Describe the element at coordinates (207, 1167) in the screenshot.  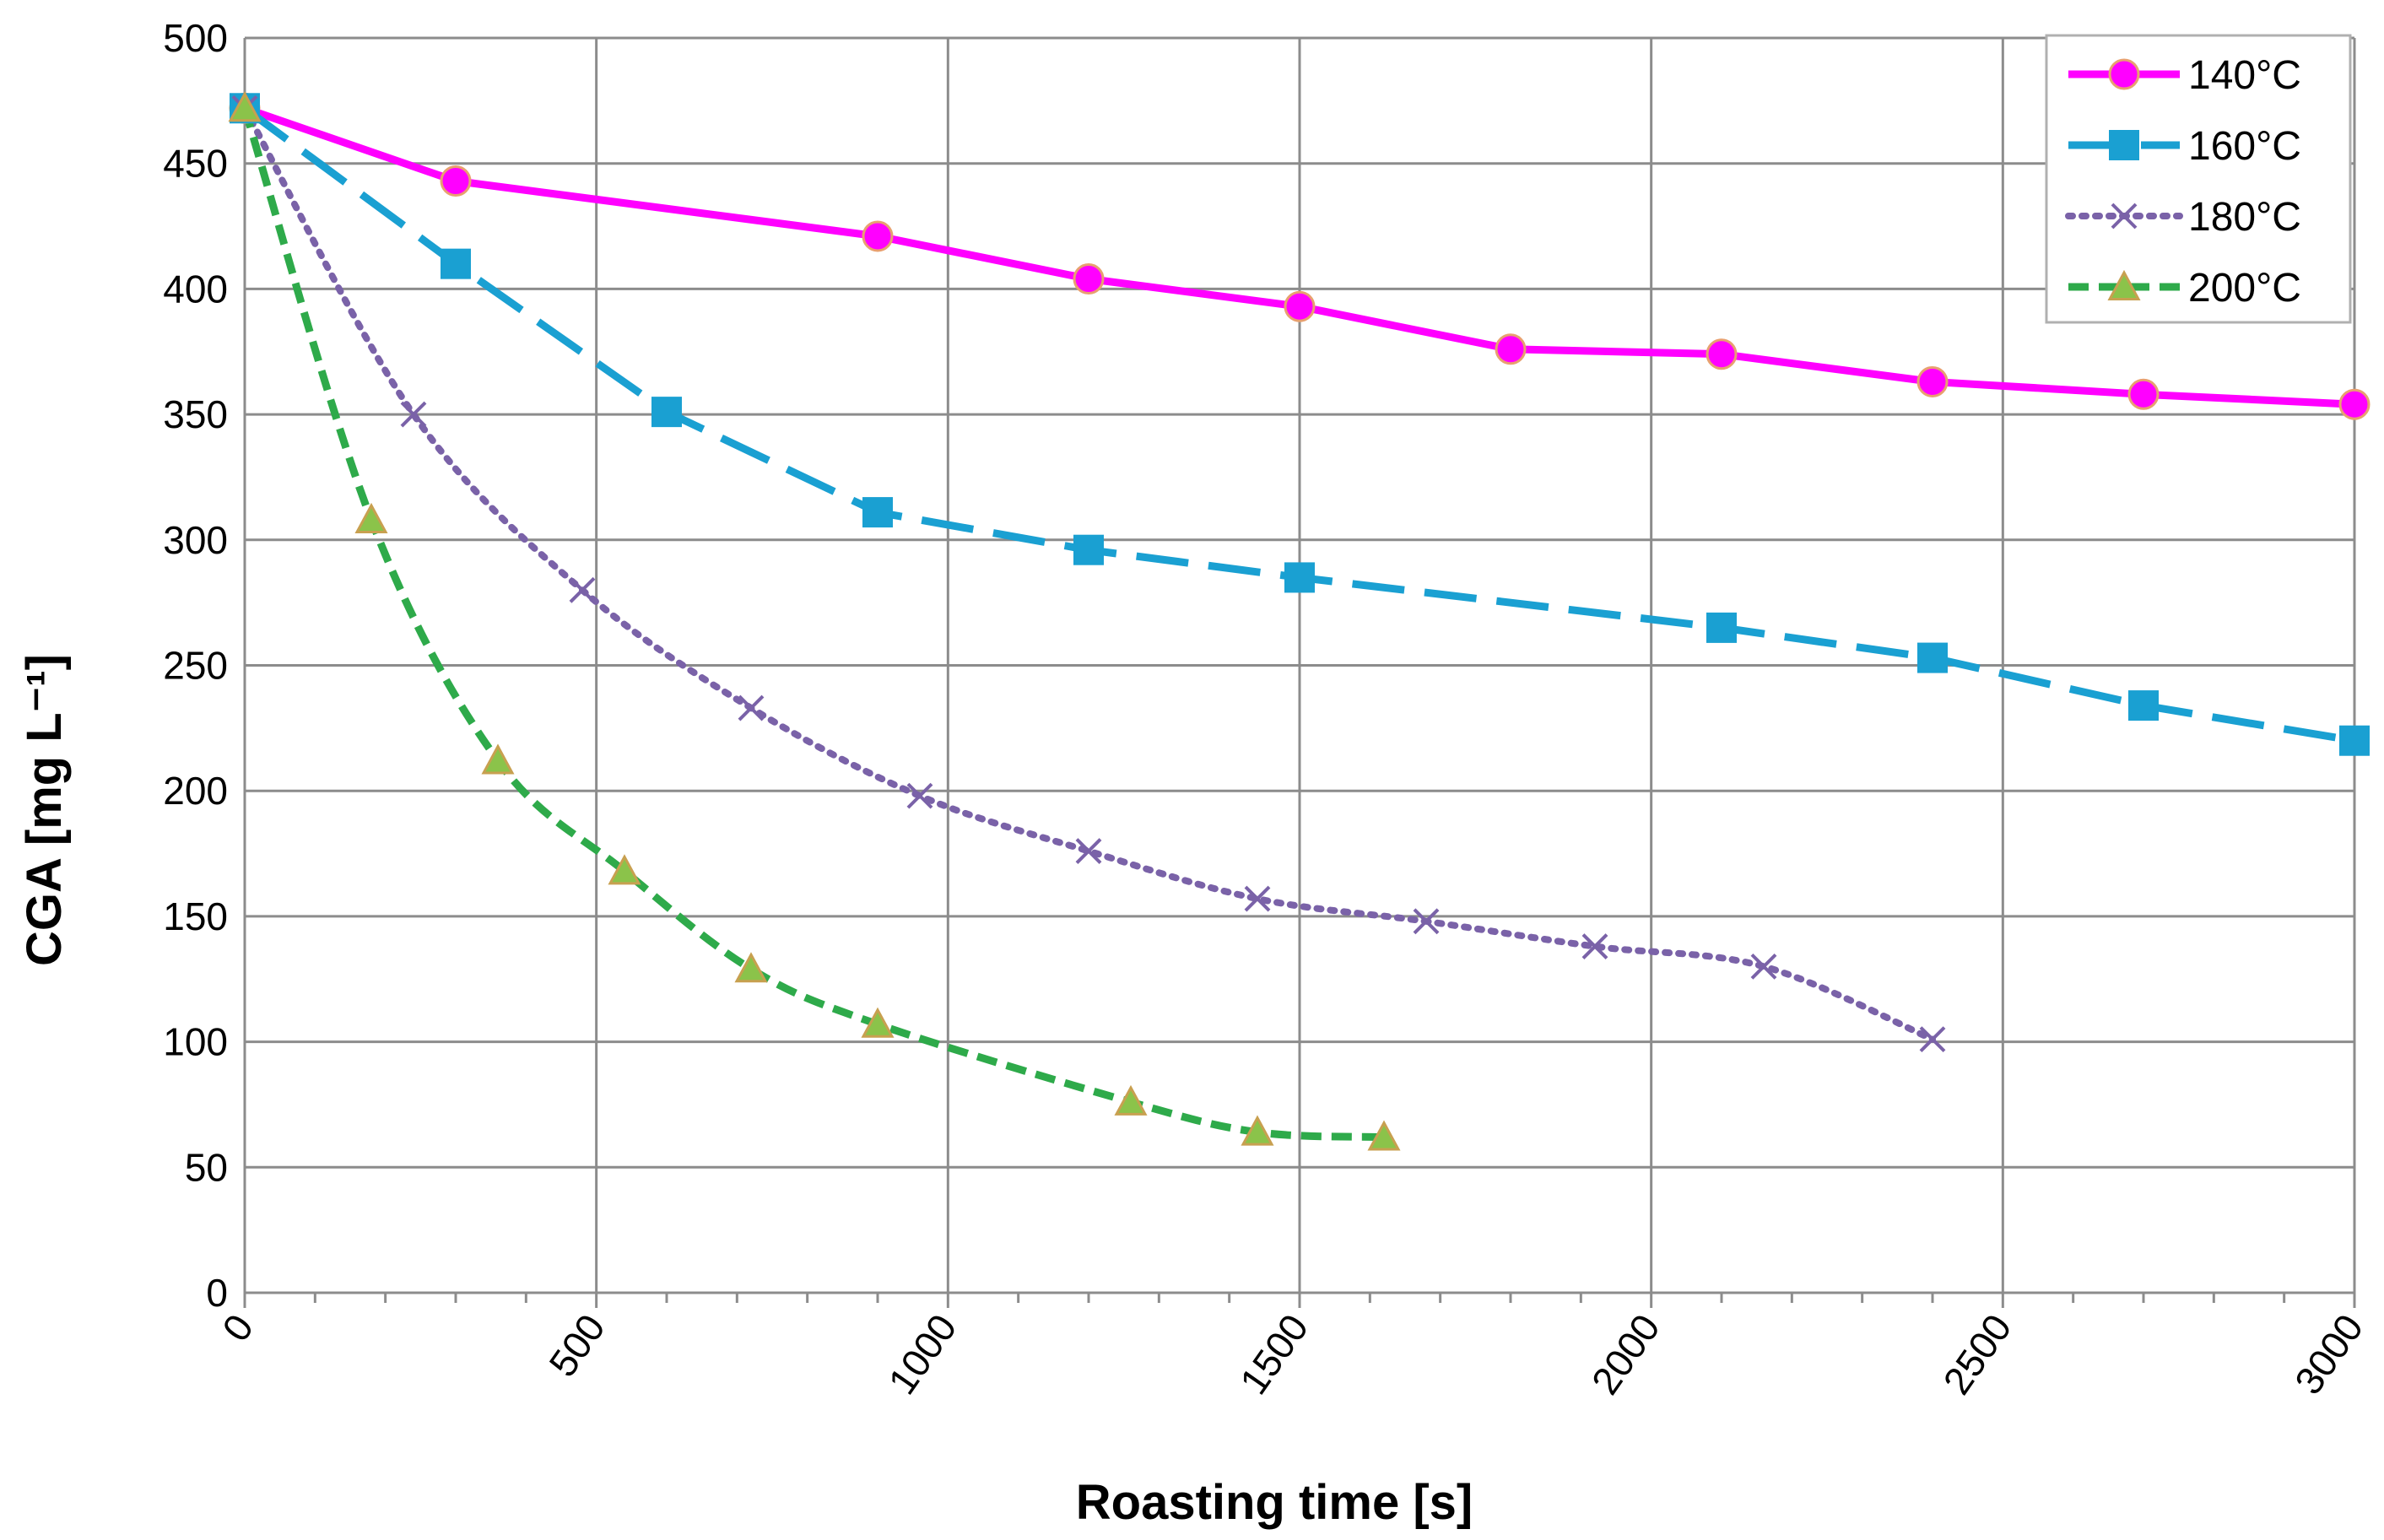
I see `y-tick-label: 50` at that location.